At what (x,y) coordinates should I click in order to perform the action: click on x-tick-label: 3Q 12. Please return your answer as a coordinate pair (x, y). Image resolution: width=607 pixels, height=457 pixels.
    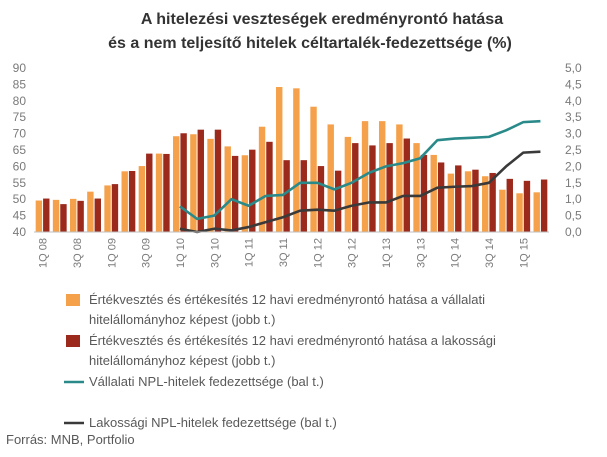
    Looking at the image, I should click on (353, 253).